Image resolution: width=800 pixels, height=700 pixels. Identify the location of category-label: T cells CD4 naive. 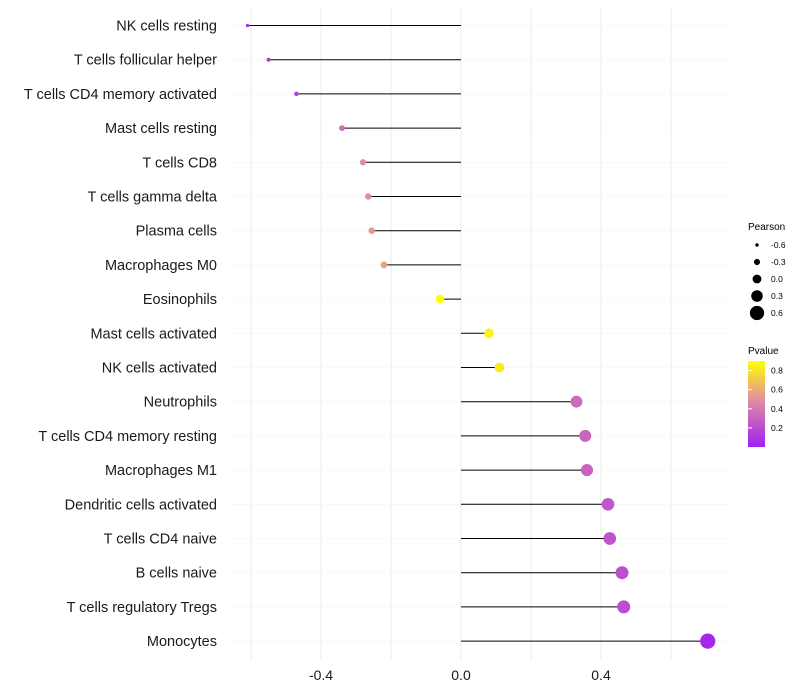
(160, 540).